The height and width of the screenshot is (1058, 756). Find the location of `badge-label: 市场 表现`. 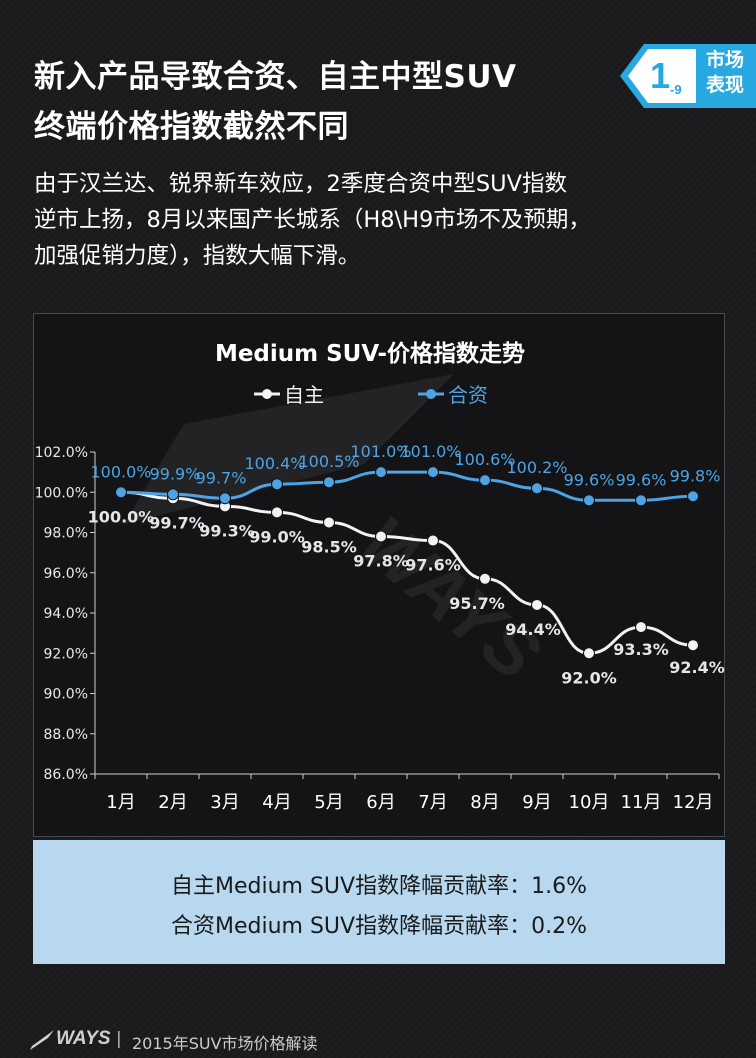

badge-label: 市场 表现 is located at coordinates (724, 72).